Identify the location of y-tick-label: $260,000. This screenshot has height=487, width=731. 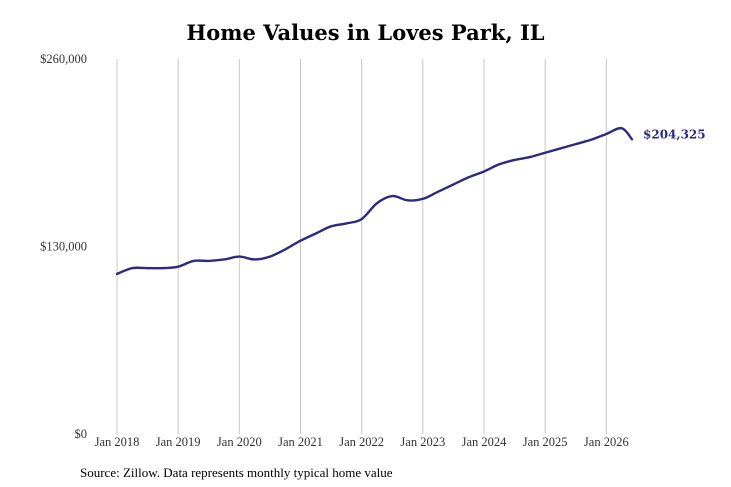
(63, 59).